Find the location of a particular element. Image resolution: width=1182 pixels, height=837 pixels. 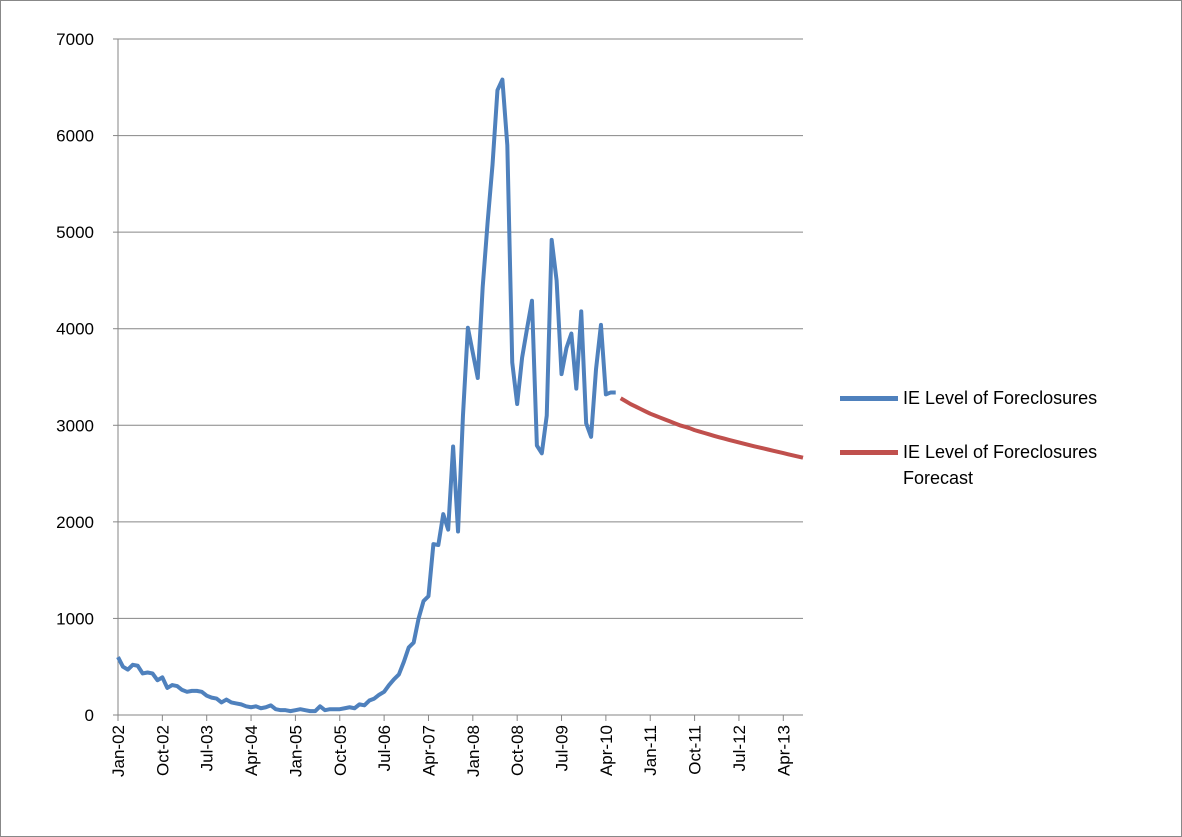

y-tick-label: 2000 is located at coordinates (75, 522).